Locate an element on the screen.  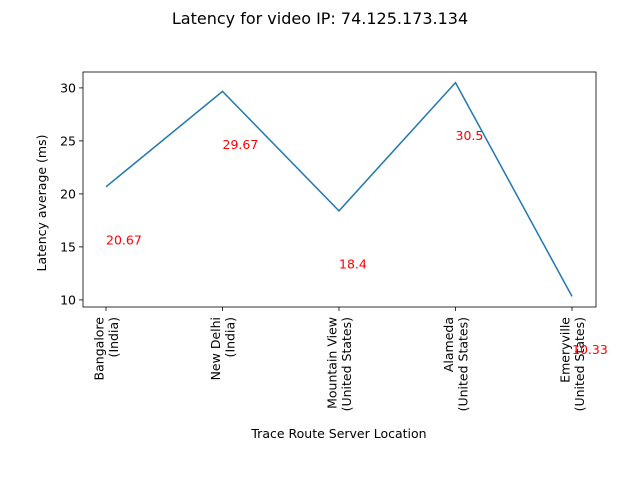
x-tick-label: Emeryville (United States) is located at coordinates (572, 364).